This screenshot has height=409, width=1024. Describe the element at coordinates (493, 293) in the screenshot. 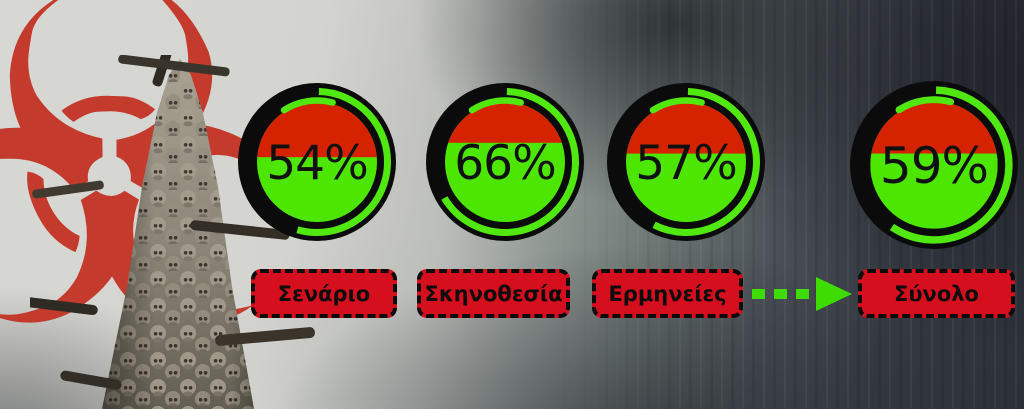

I see `chip-direction: Σκηνοθεσία` at that location.